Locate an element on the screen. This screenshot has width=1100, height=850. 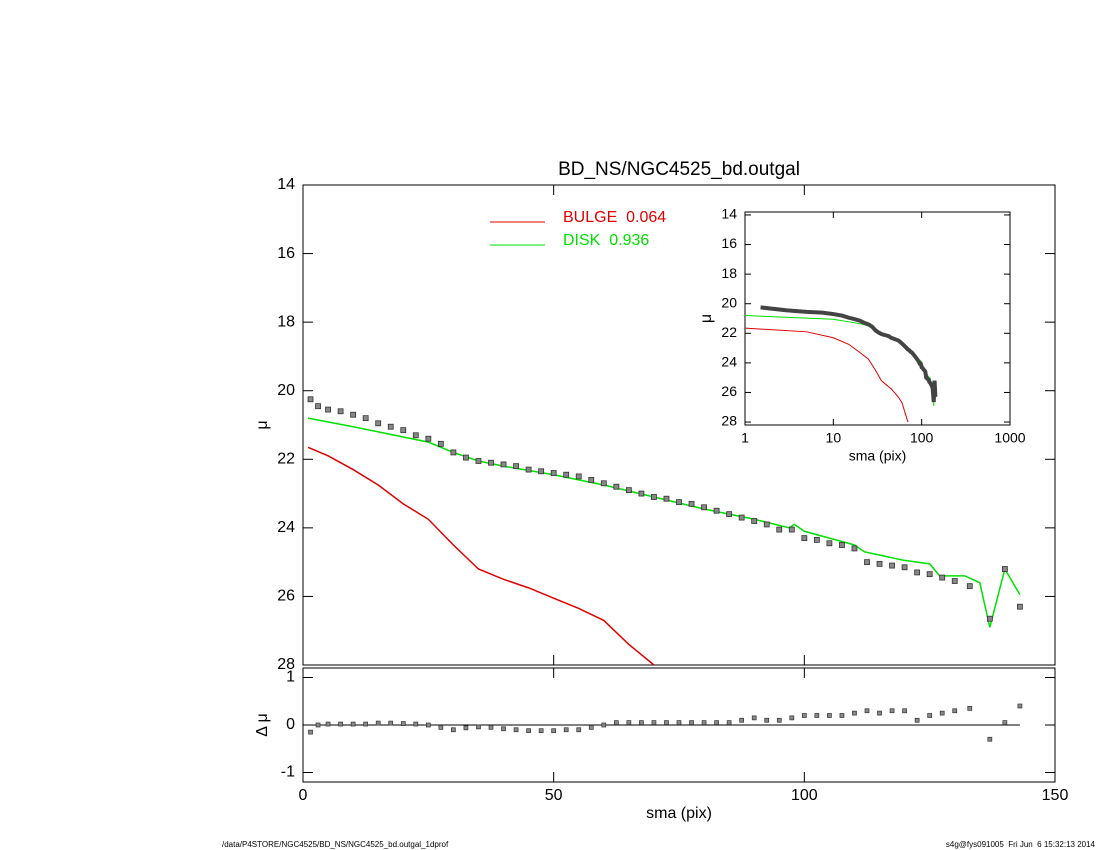
x-tick-label: 1000 is located at coordinates (1009, 438).